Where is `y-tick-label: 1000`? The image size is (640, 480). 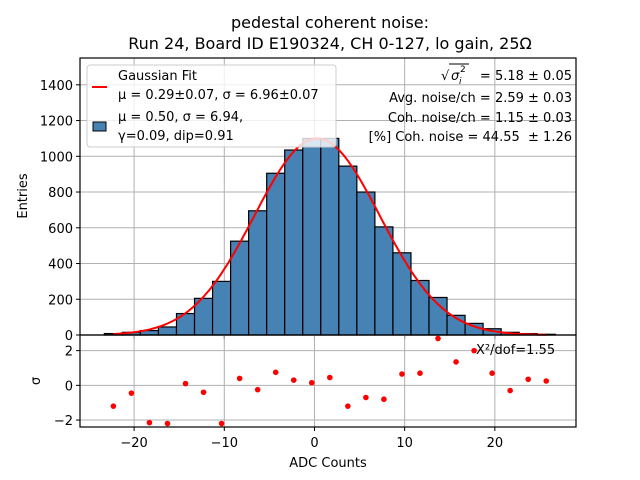
y-tick-label: 1000 is located at coordinates (56, 157).